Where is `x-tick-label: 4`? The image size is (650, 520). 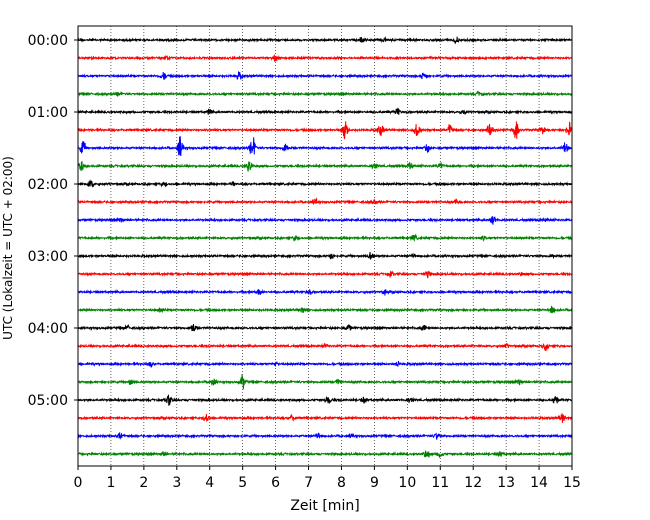
x-tick-label: 4 is located at coordinates (209, 483).